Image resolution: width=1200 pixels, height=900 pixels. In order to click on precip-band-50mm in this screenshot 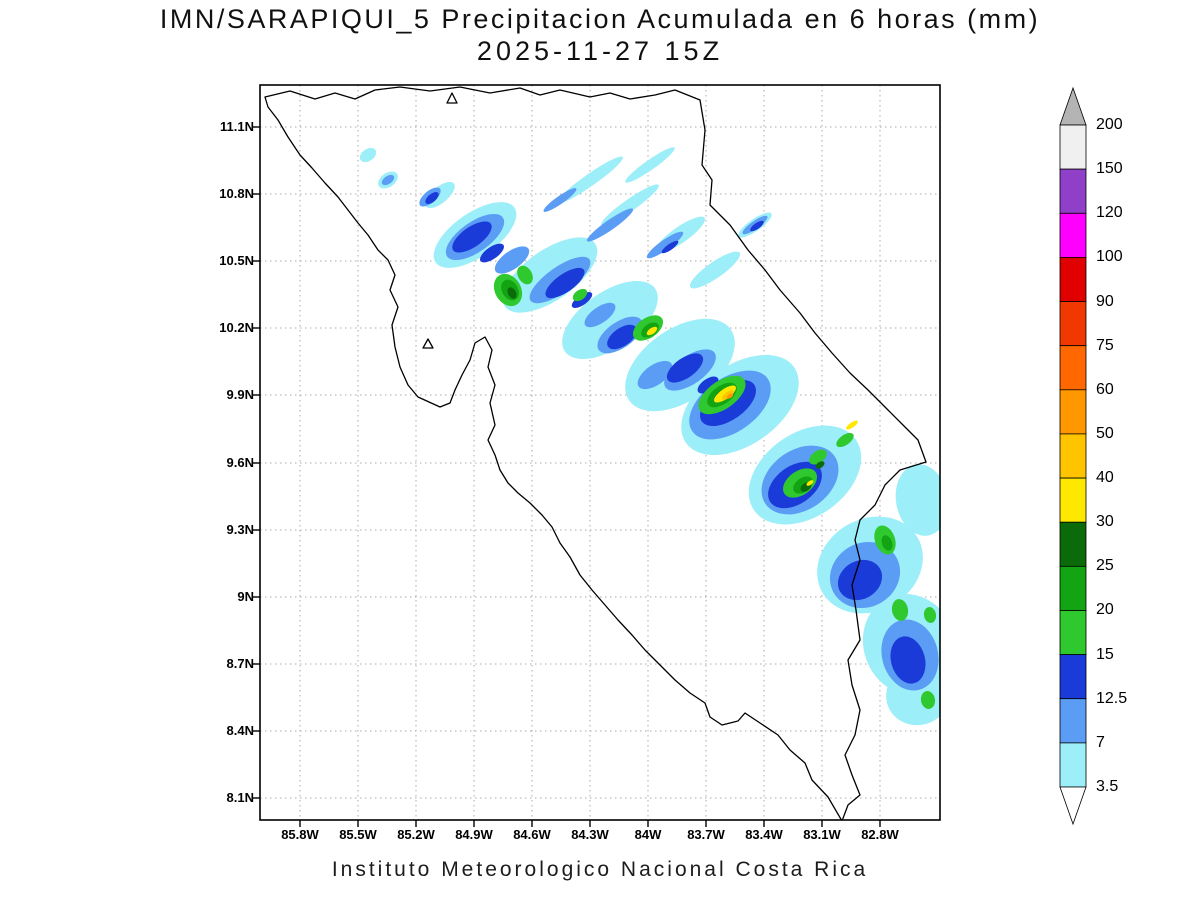, I will do `click(730, 396)`.